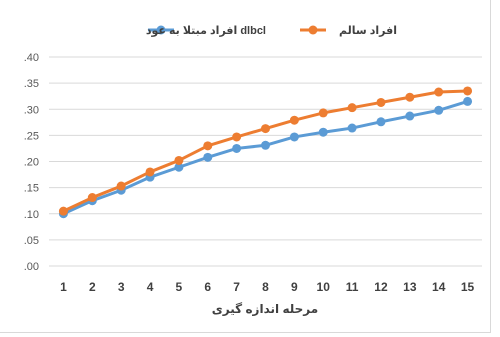 The image size is (500, 337). I want to click on y-tick-label: .20, so click(31, 163).